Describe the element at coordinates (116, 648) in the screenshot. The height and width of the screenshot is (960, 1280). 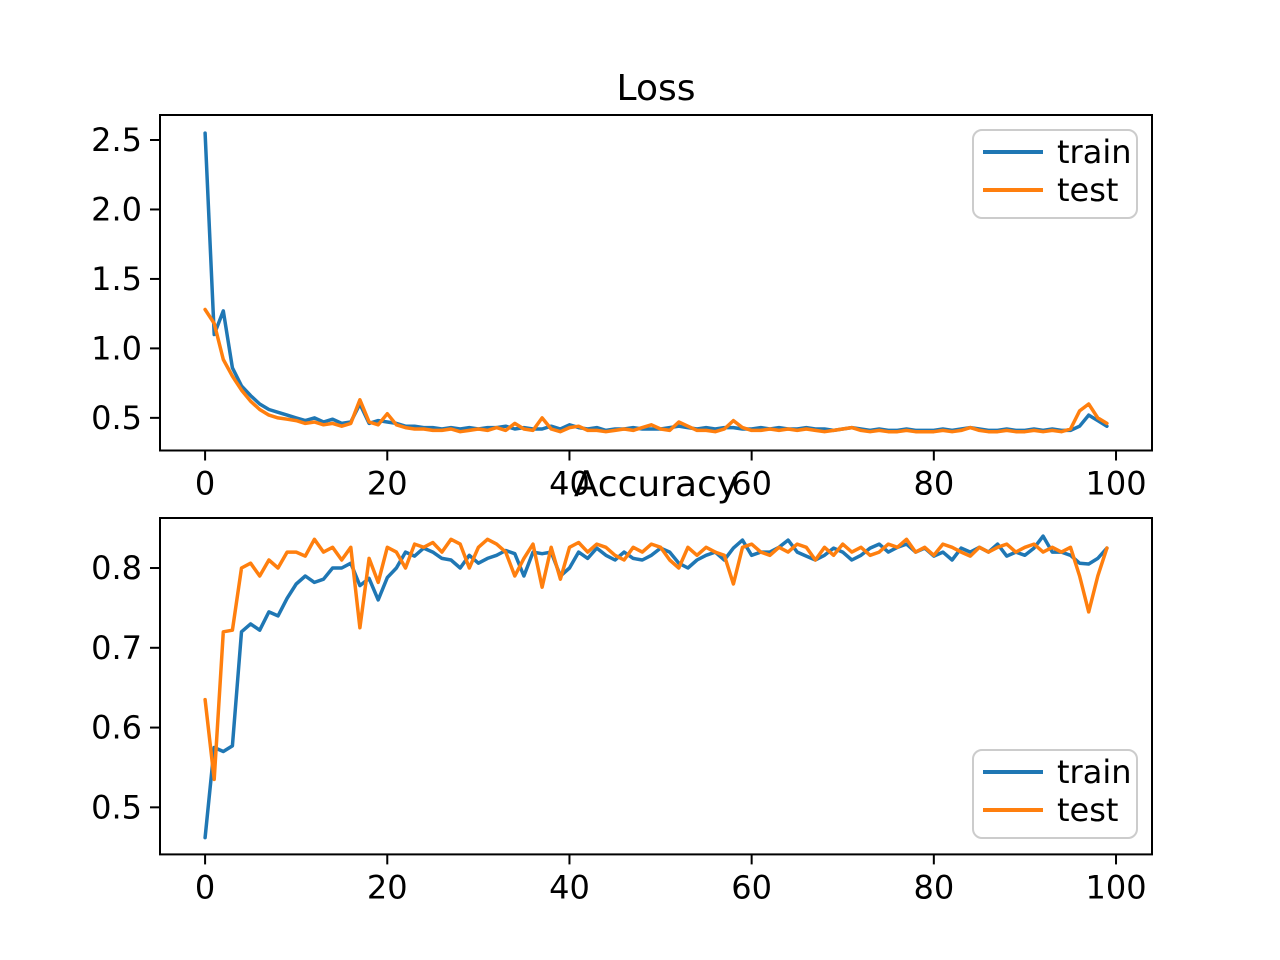
I see `y-axis-tick-label: 0.7` at that location.